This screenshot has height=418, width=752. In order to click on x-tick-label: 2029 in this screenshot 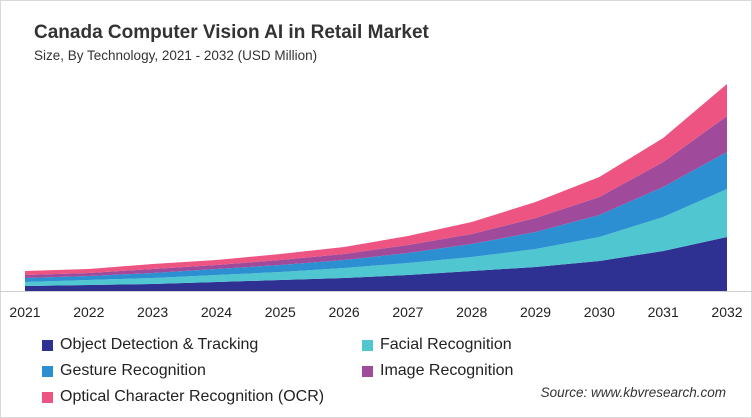, I will do `click(535, 312)`.